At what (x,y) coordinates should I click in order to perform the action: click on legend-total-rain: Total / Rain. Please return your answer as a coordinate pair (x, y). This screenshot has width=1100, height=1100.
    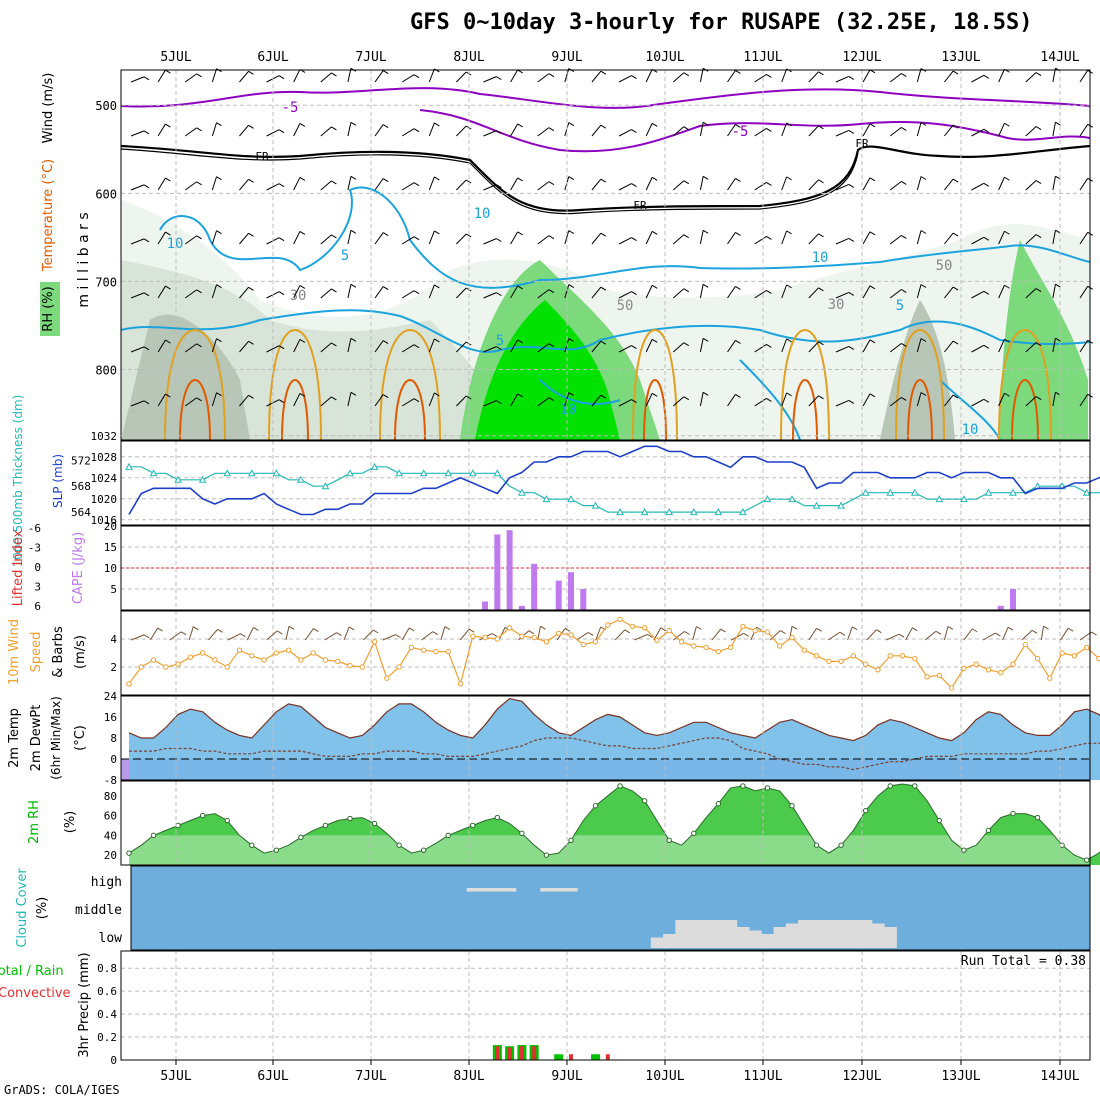
    Looking at the image, I should click on (32, 971).